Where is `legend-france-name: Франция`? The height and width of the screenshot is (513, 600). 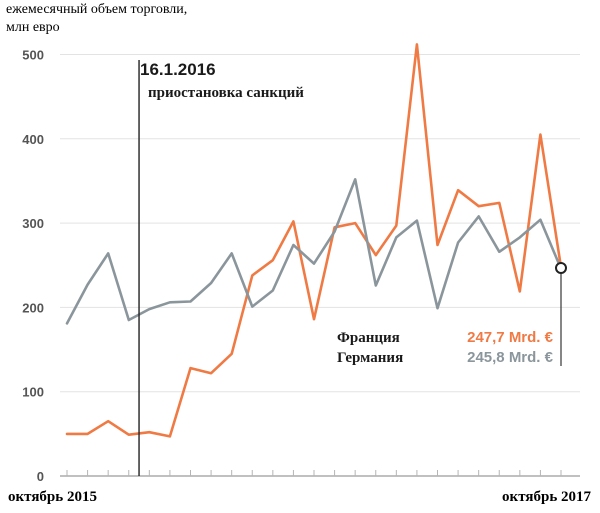
legend-france-name: Франция is located at coordinates (368, 338).